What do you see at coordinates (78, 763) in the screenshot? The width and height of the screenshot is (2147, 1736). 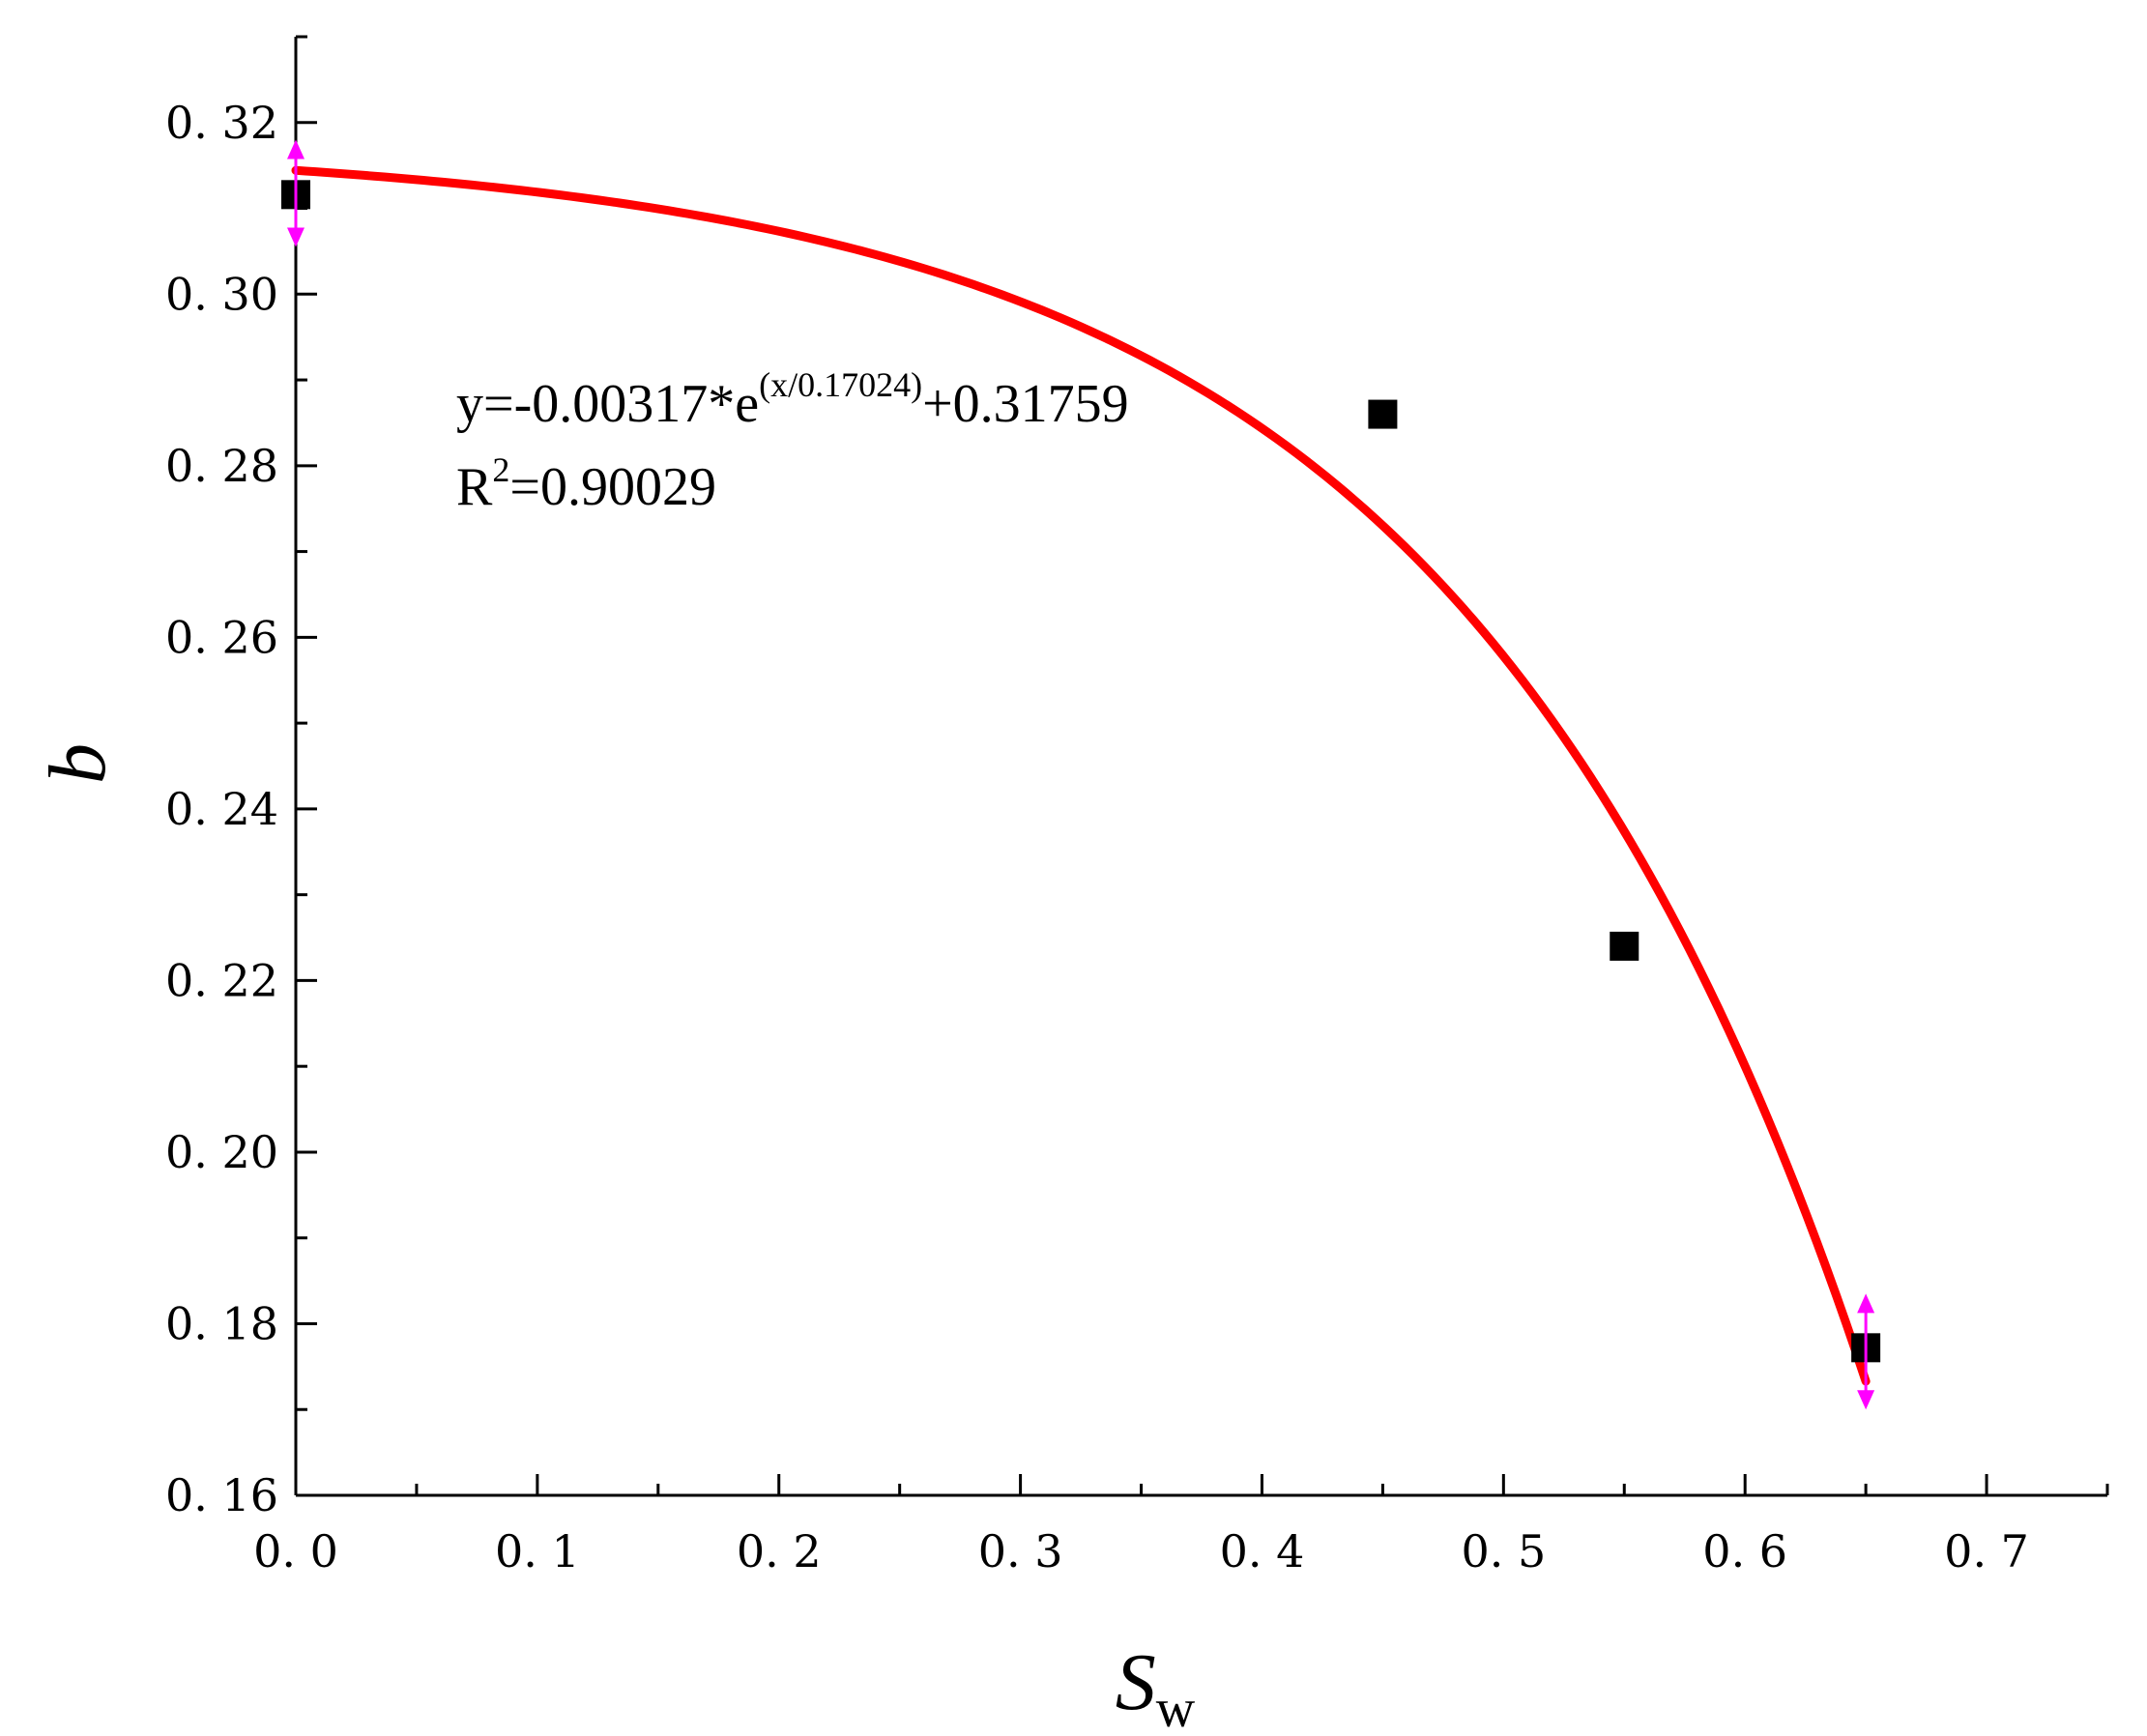 I see `y-axis-title: b` at bounding box center [78, 763].